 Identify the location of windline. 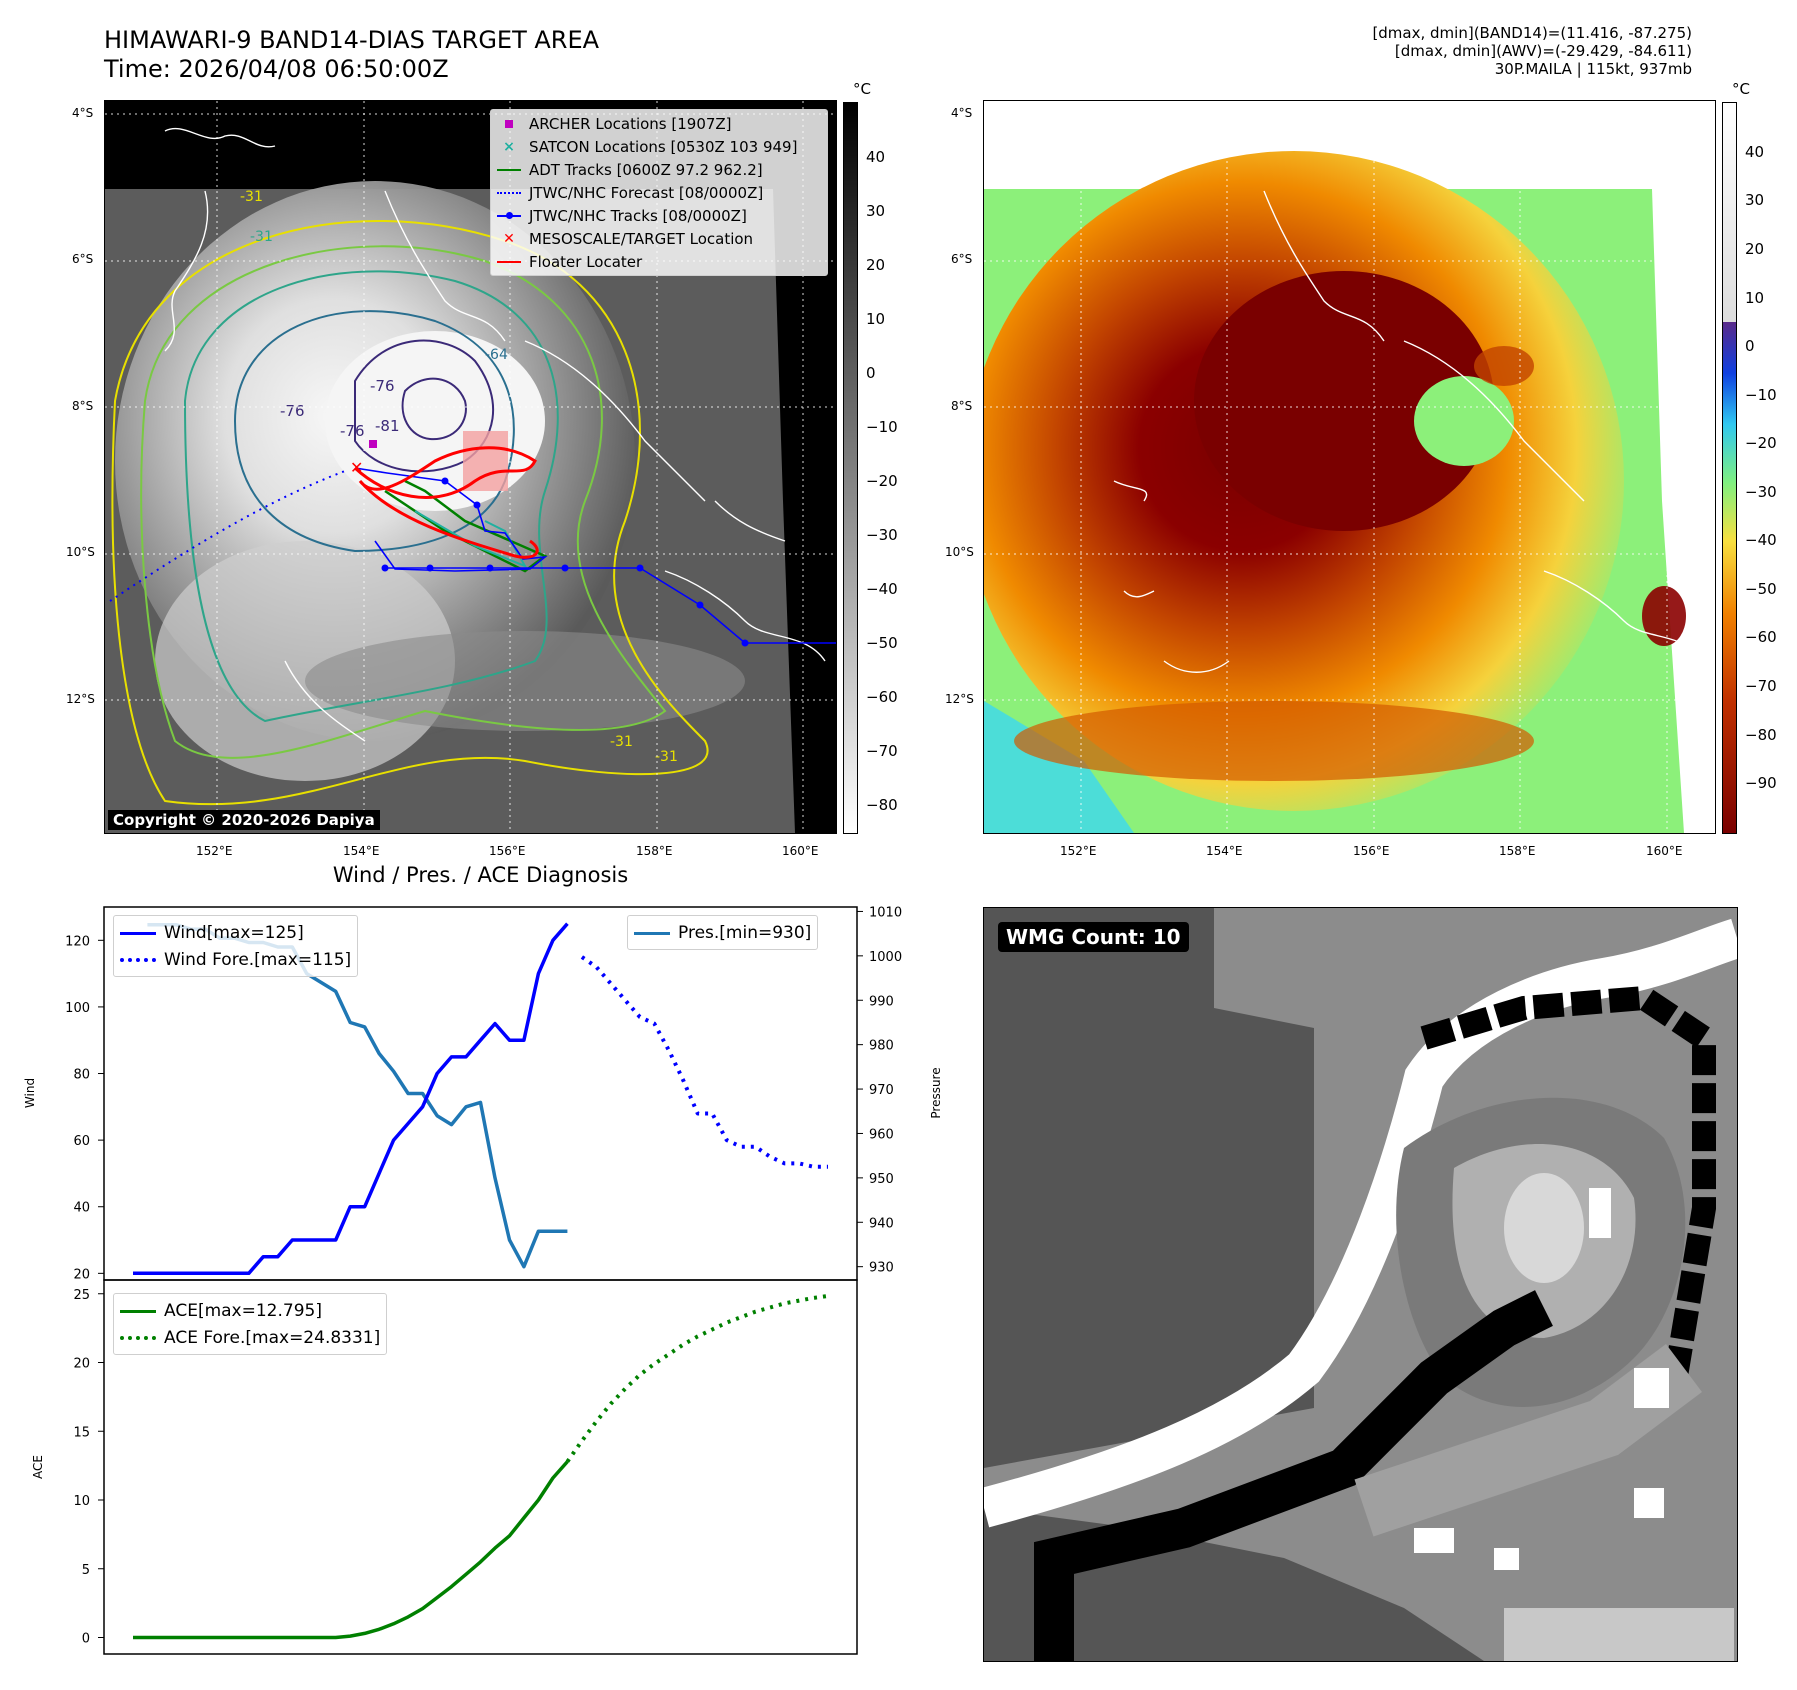
(351, 1099).